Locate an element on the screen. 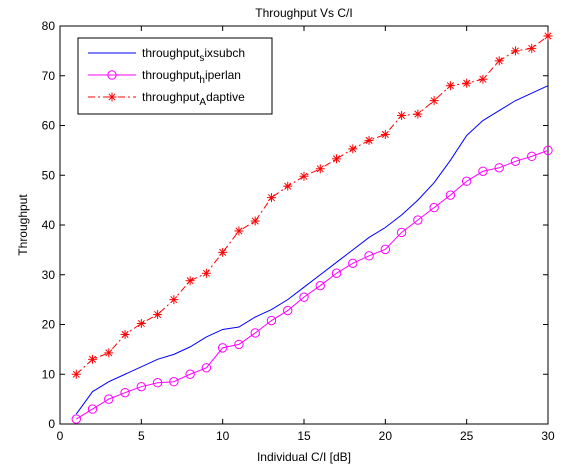 Image resolution: width=563 pixels, height=468 pixels. y-tick-label: 10 is located at coordinates (49, 374).